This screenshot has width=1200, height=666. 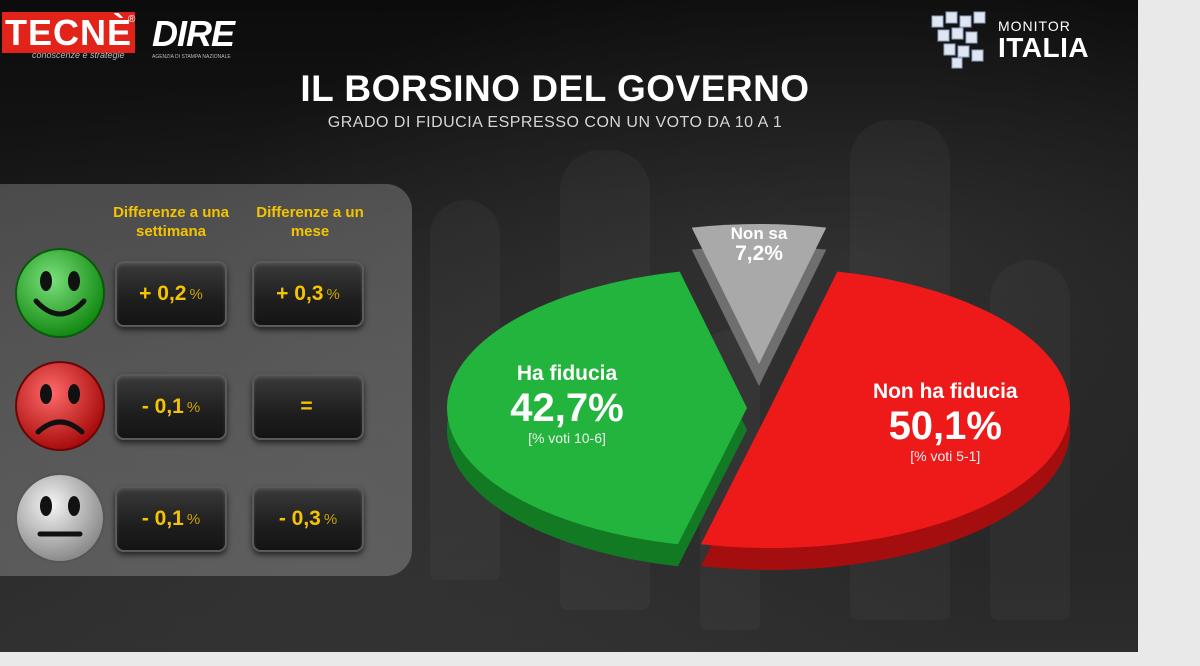 I want to click on neutral-face-icon, so click(x=60, y=518).